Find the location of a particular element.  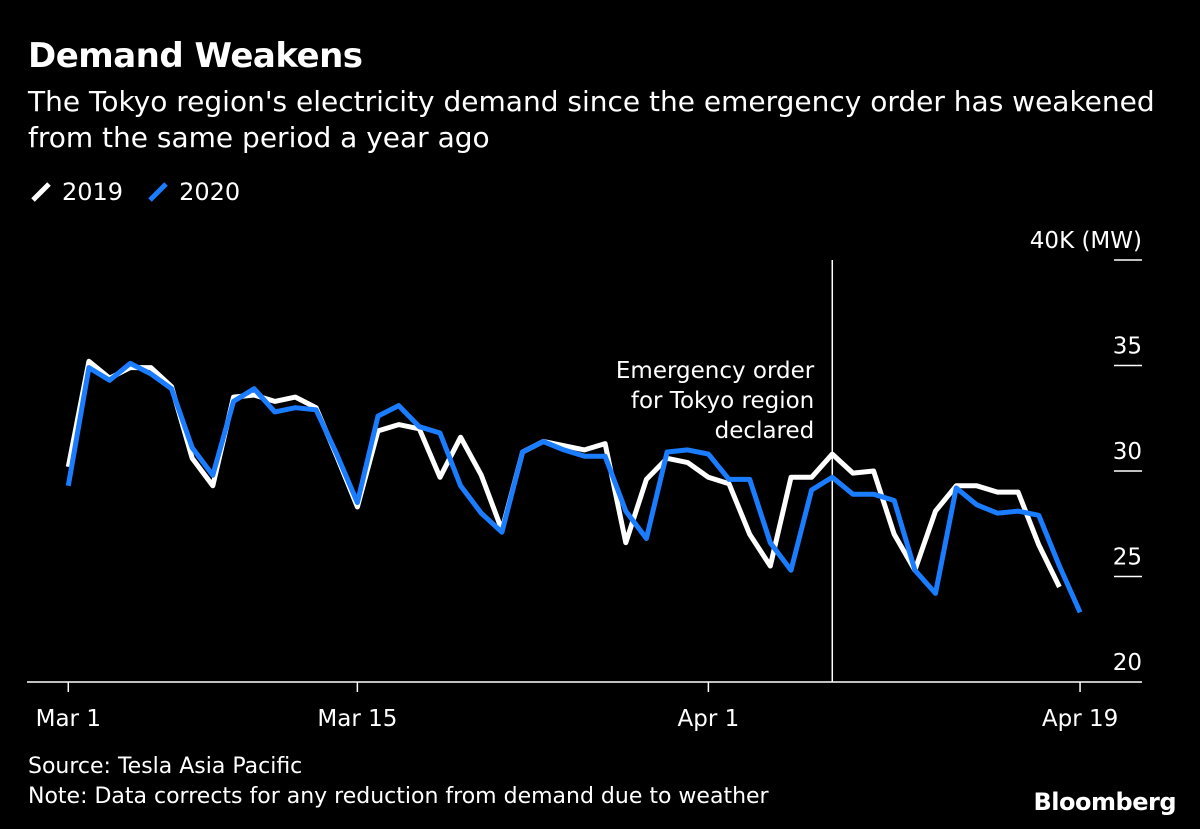

source-note: Source: Tesla Asia Pacific is located at coordinates (165, 766).